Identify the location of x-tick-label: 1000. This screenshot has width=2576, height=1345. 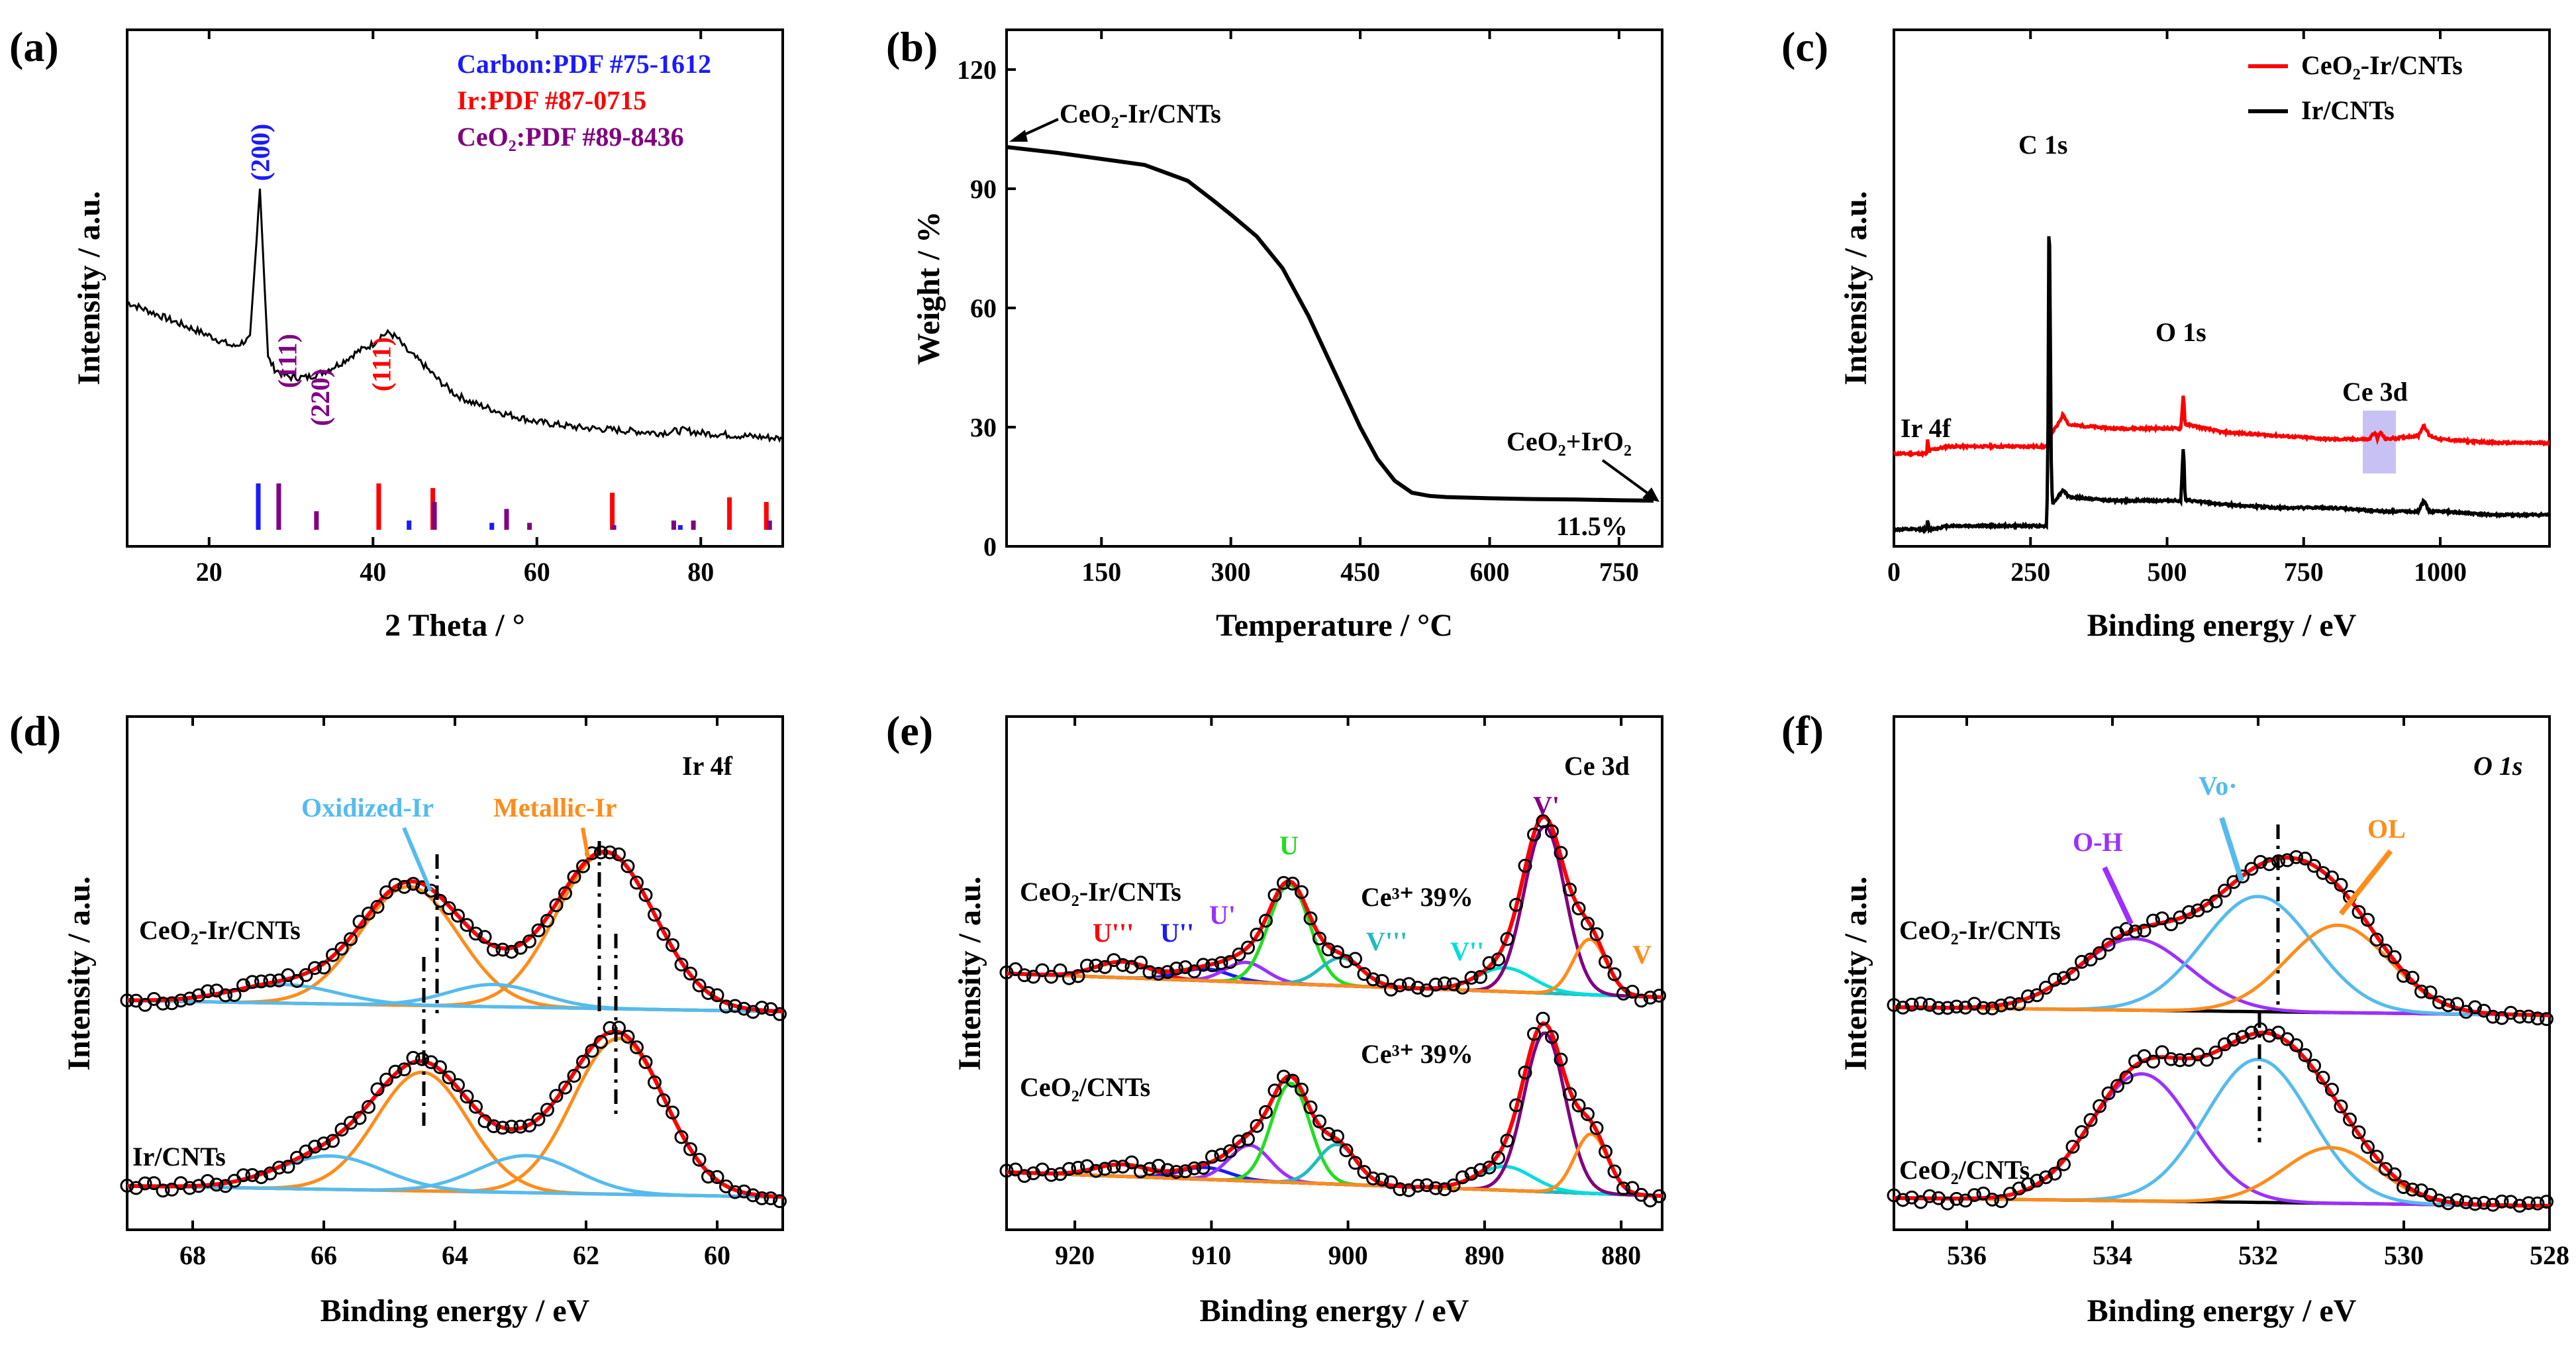
(2440, 572).